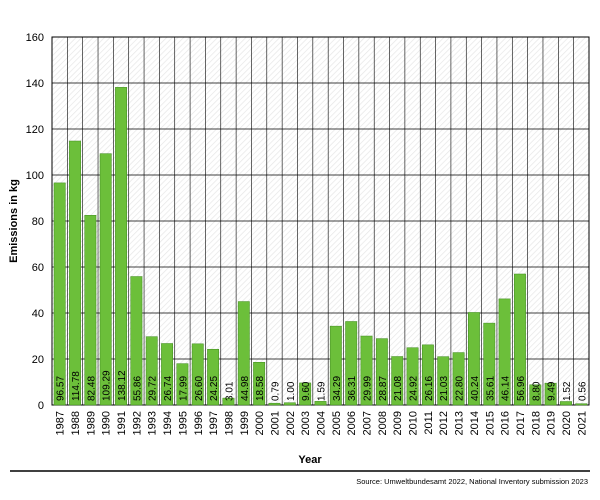  I want to click on bar-1998, so click(228, 401).